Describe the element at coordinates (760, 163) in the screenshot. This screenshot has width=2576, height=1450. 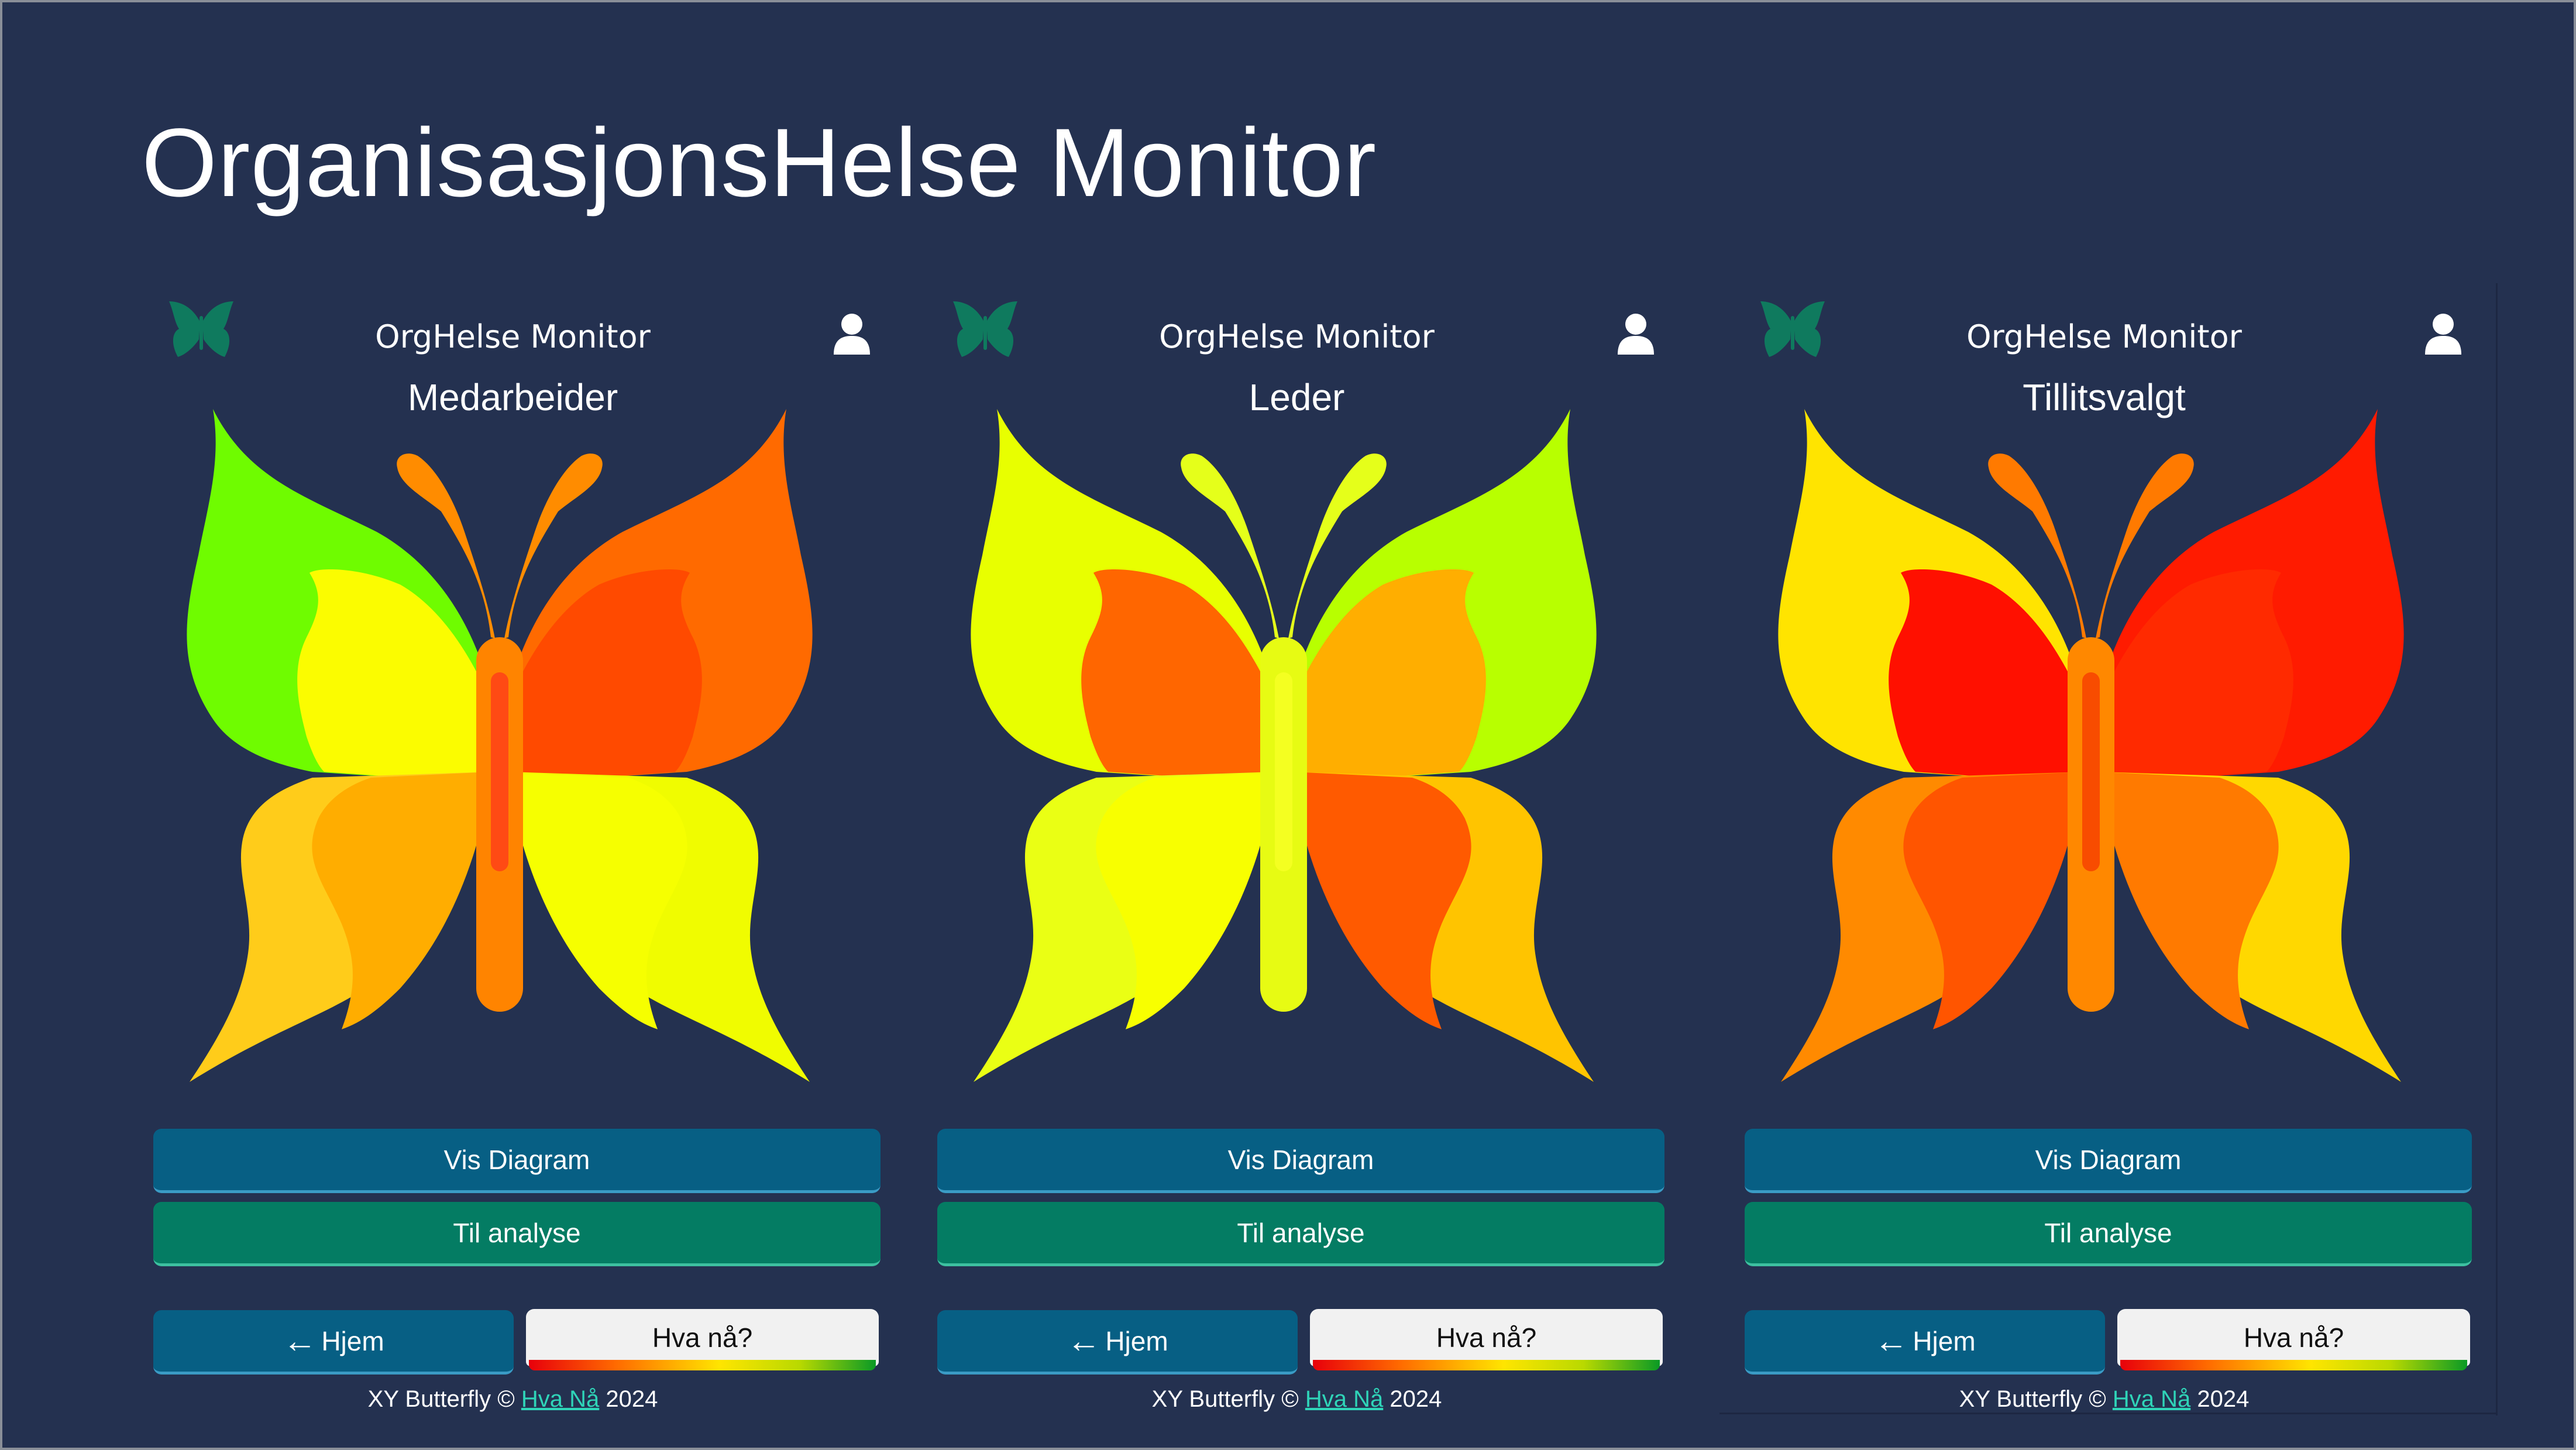
I see `page-title: OrganisasjonsHelse Monitor` at that location.